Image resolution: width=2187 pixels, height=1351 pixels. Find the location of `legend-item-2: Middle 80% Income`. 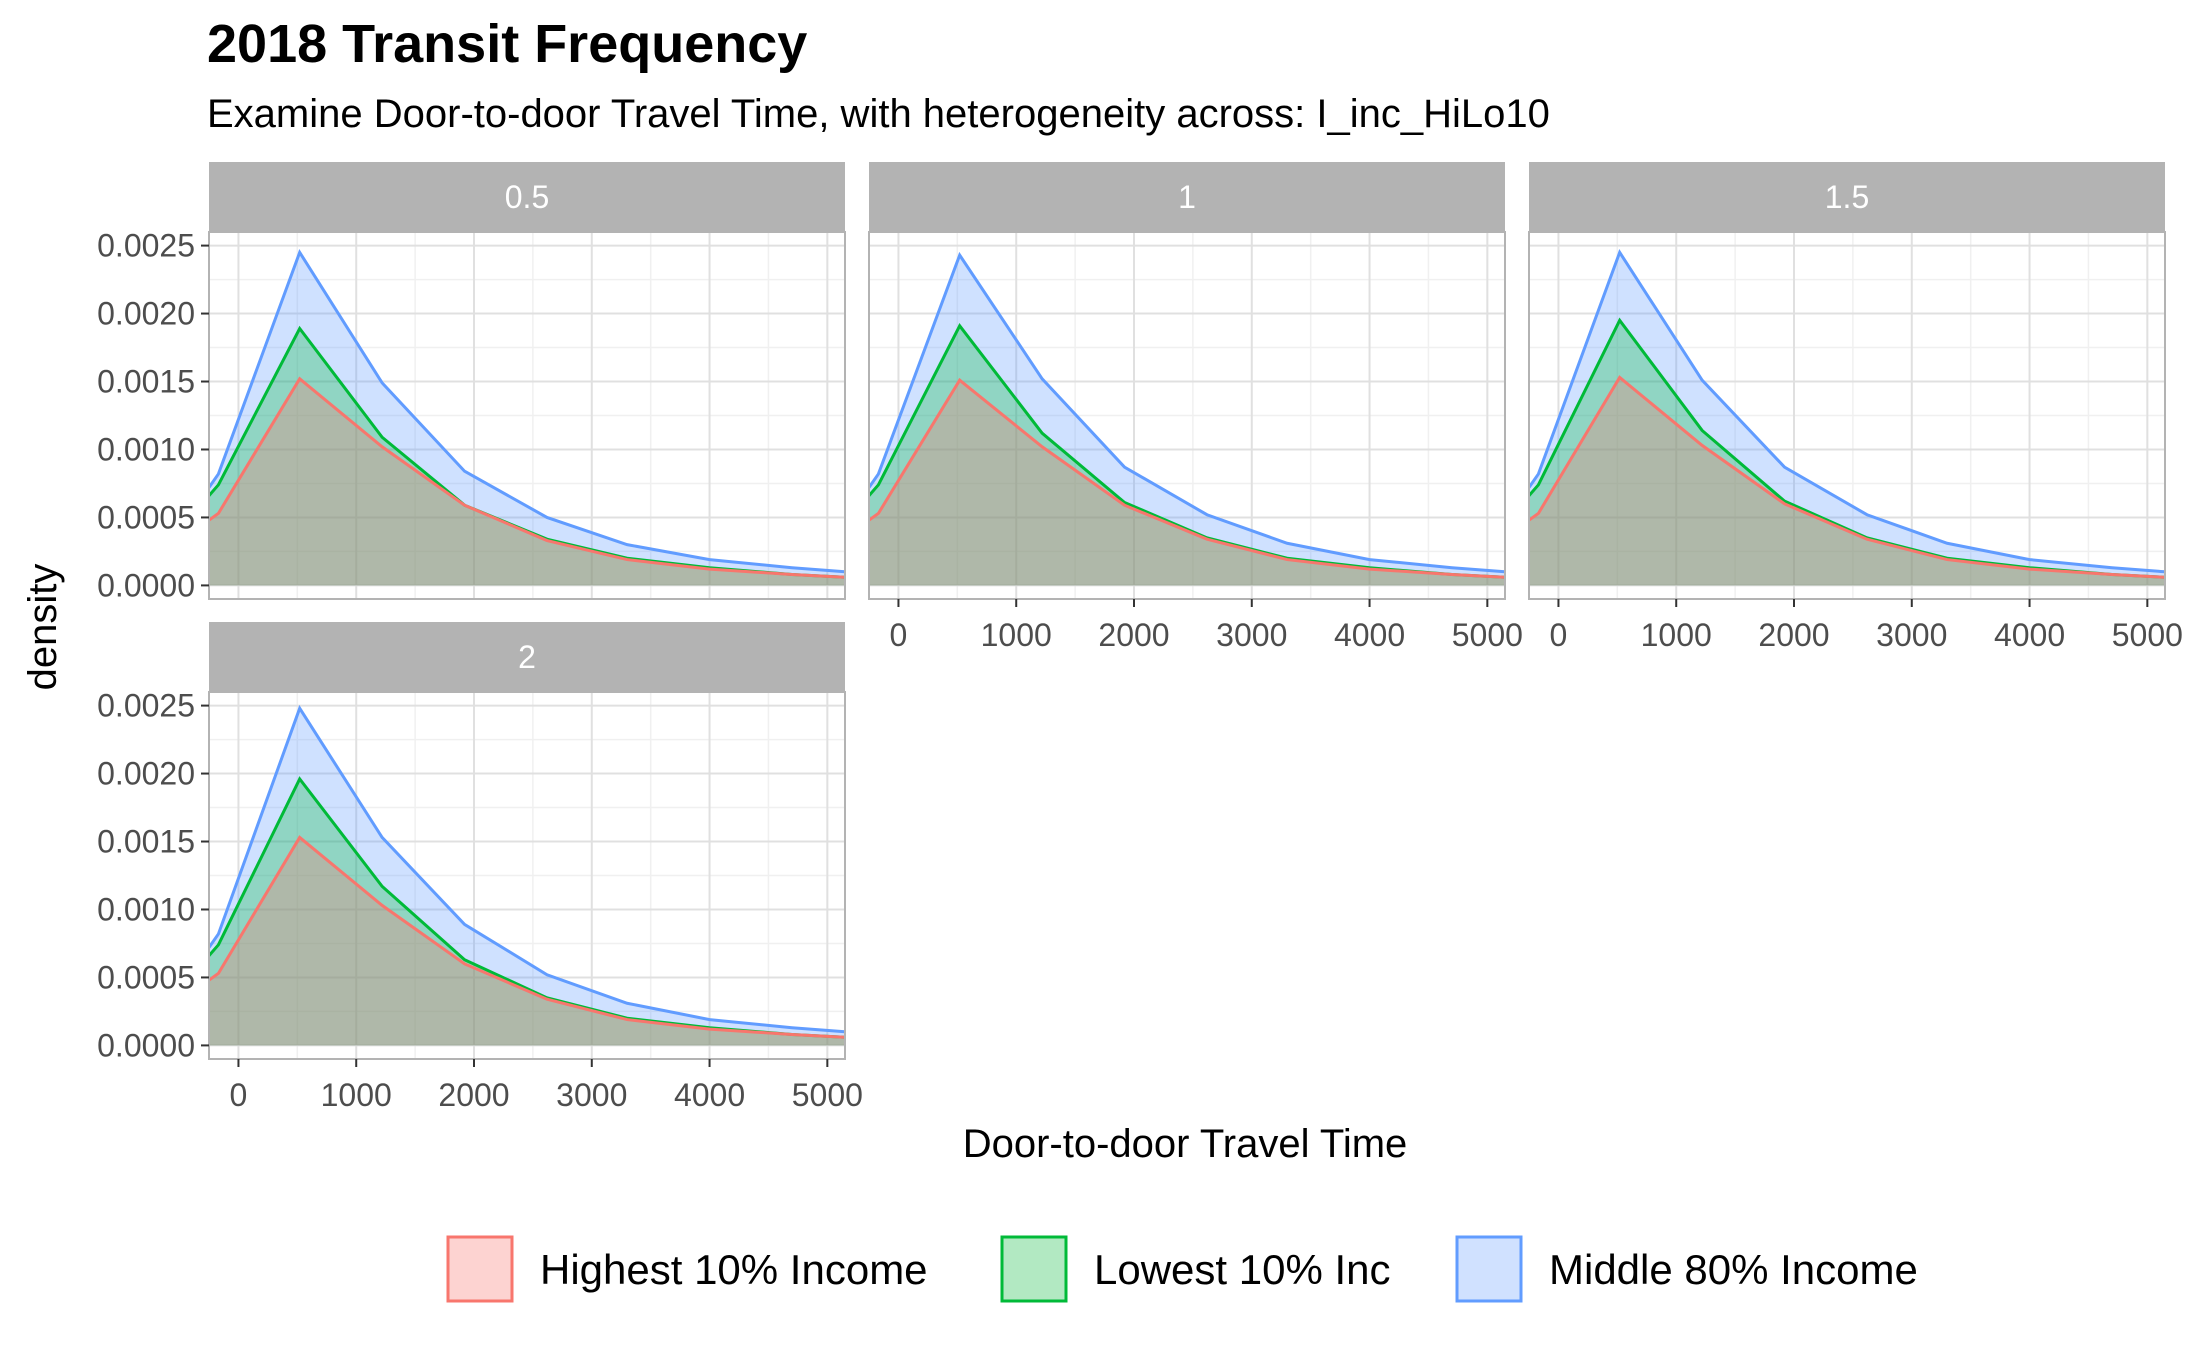

legend-item-2: Middle 80% Income is located at coordinates (1686, 1269).